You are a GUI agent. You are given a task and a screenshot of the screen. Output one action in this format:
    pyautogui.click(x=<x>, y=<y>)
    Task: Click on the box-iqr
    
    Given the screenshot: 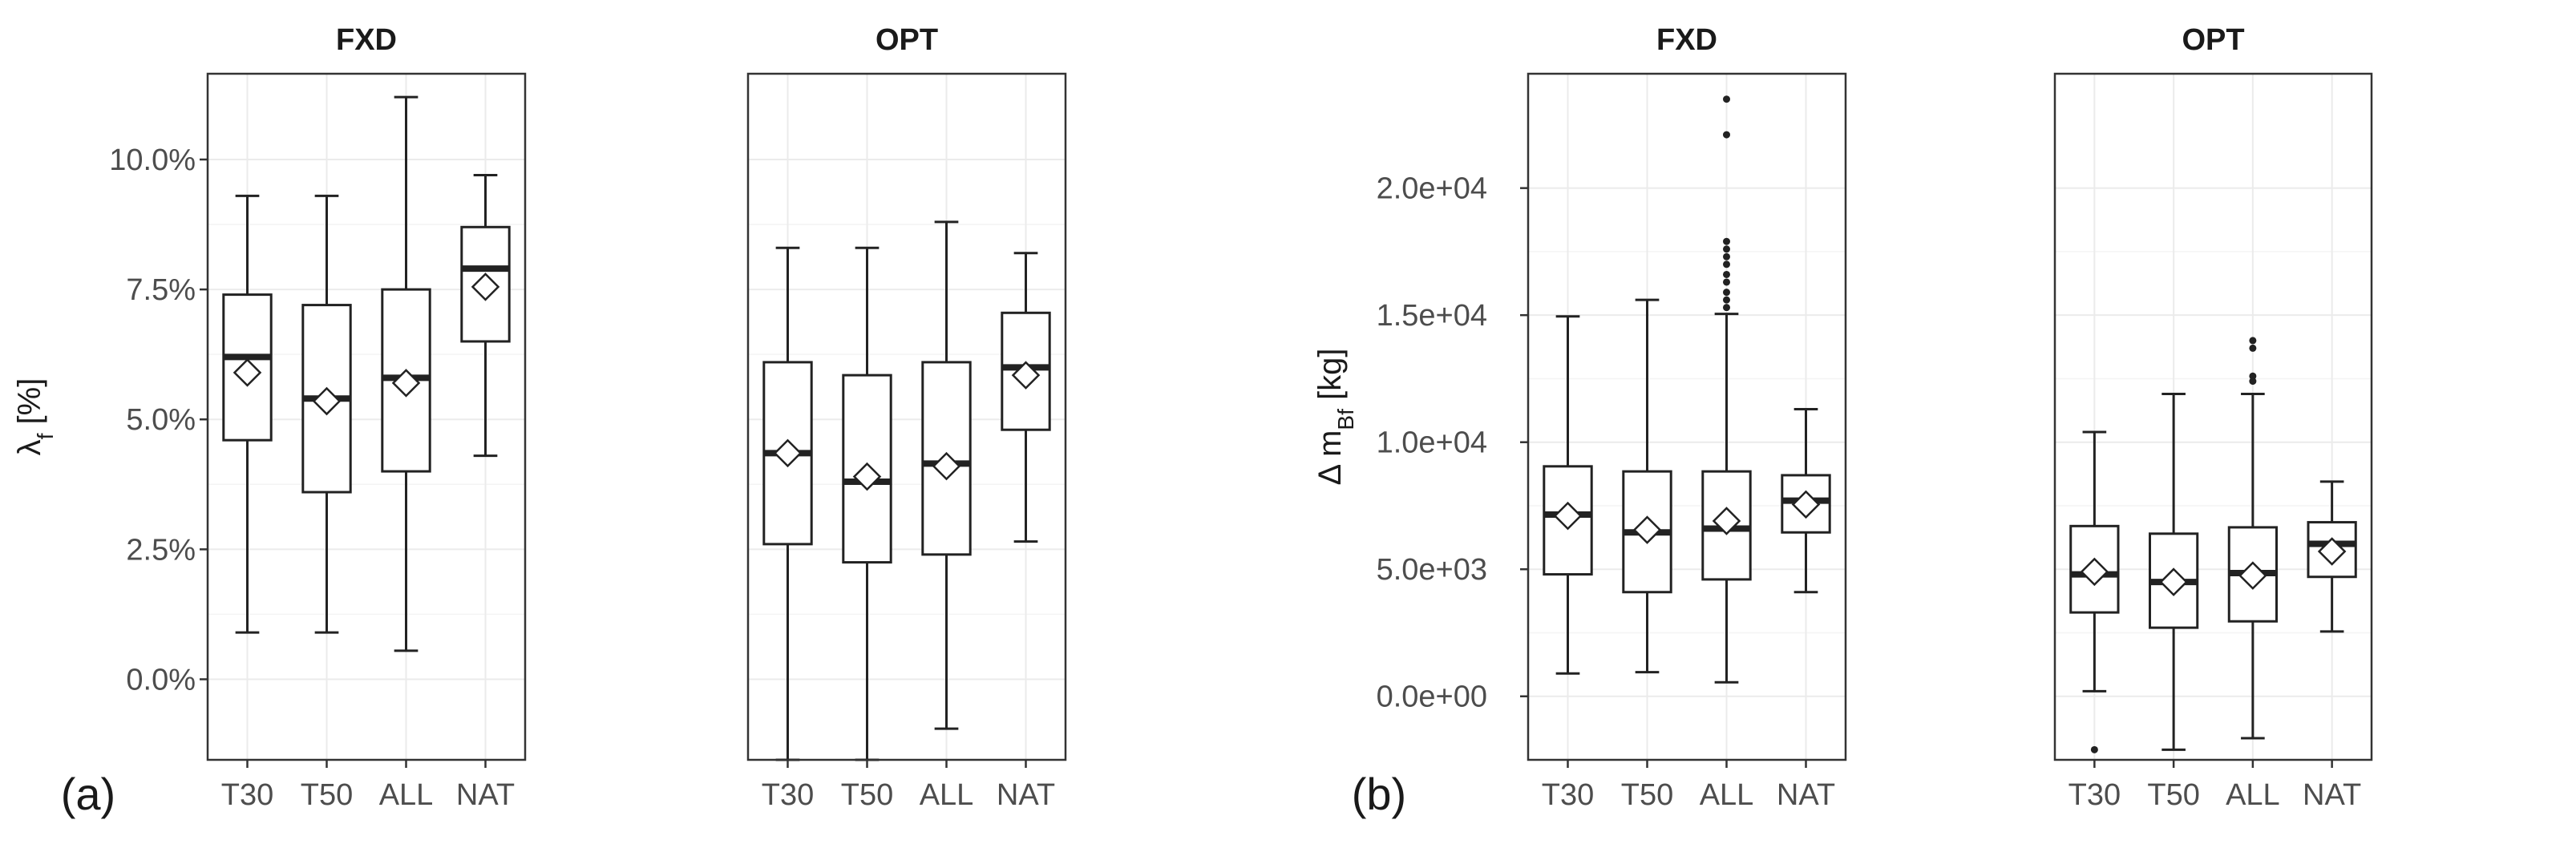 What is the action you would take?
    pyautogui.click(x=247, y=368)
    